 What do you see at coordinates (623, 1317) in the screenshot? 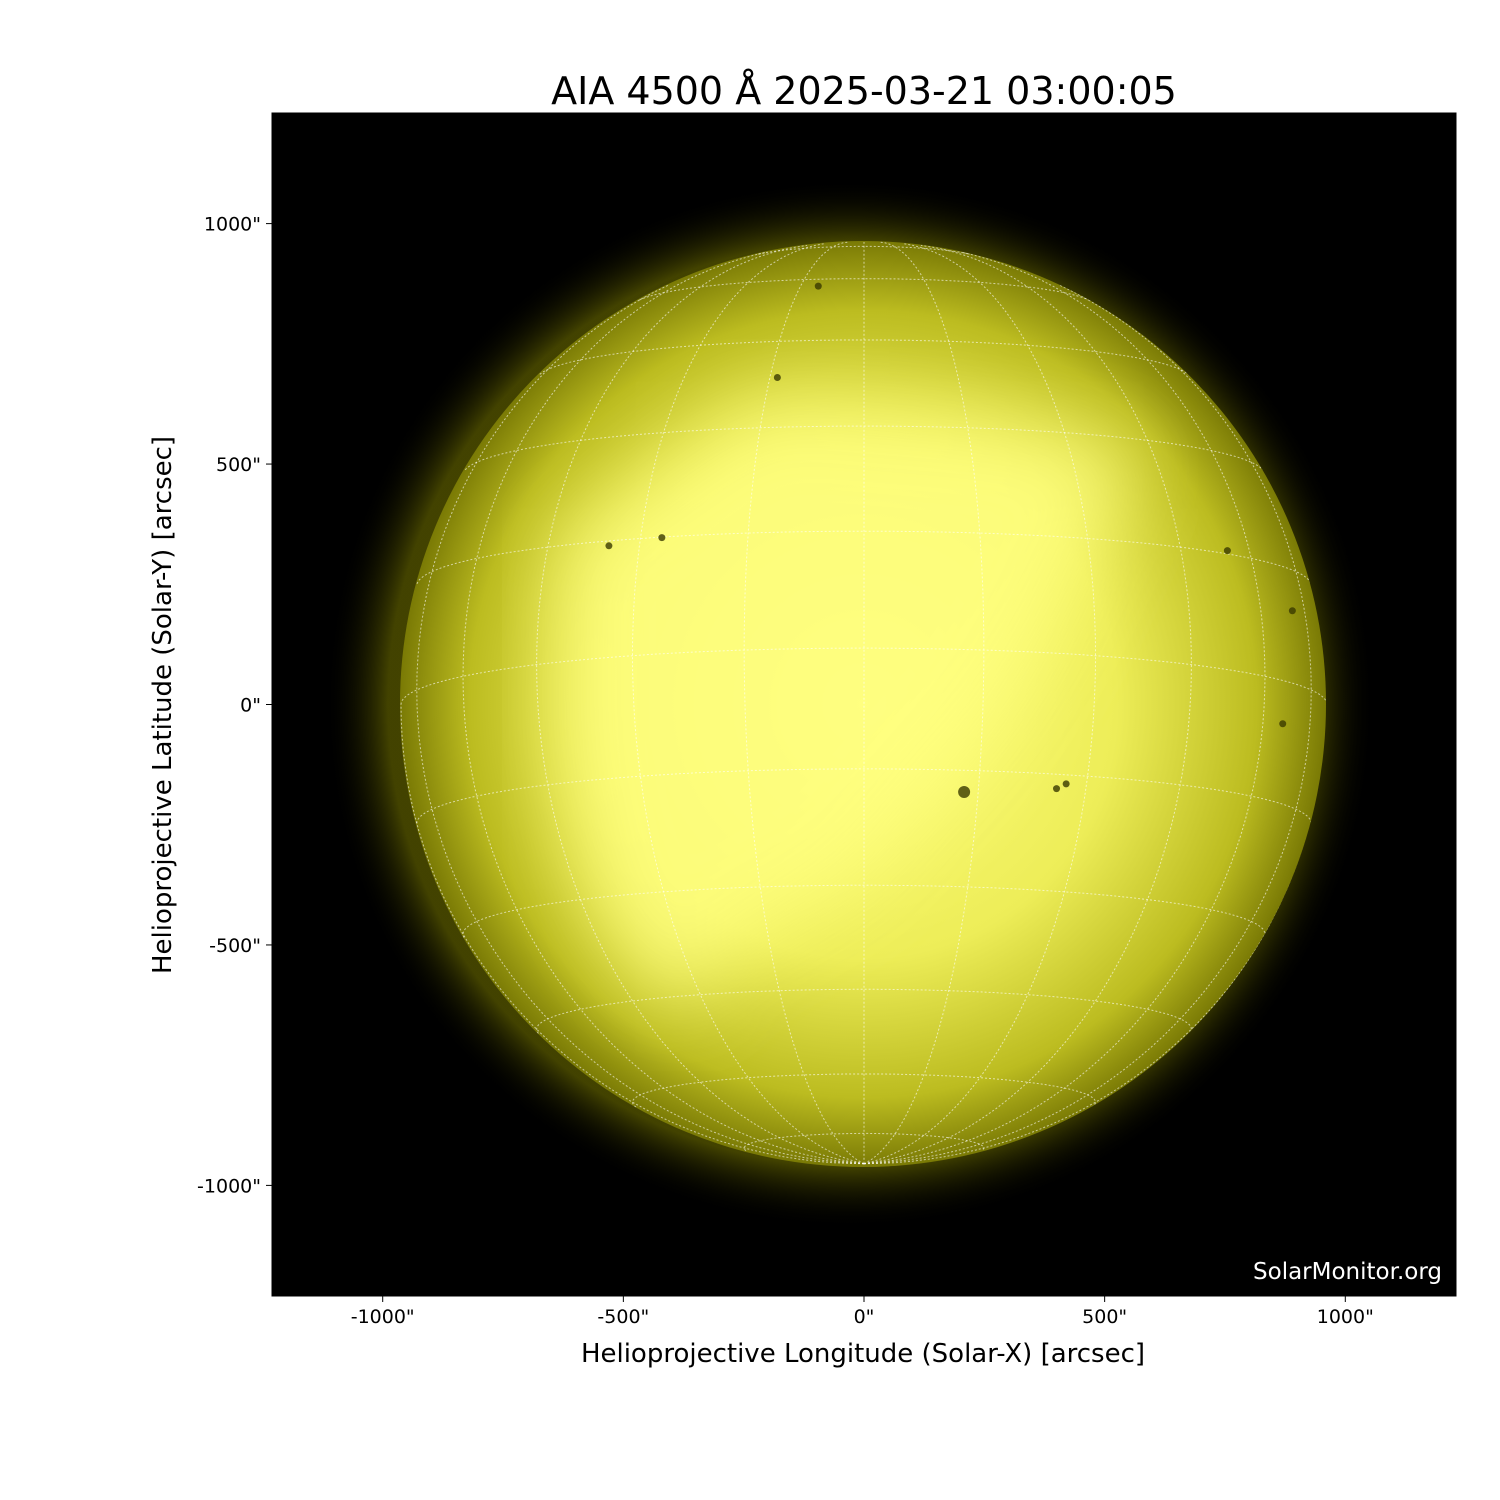
I see `x-tick-label: -500"` at bounding box center [623, 1317].